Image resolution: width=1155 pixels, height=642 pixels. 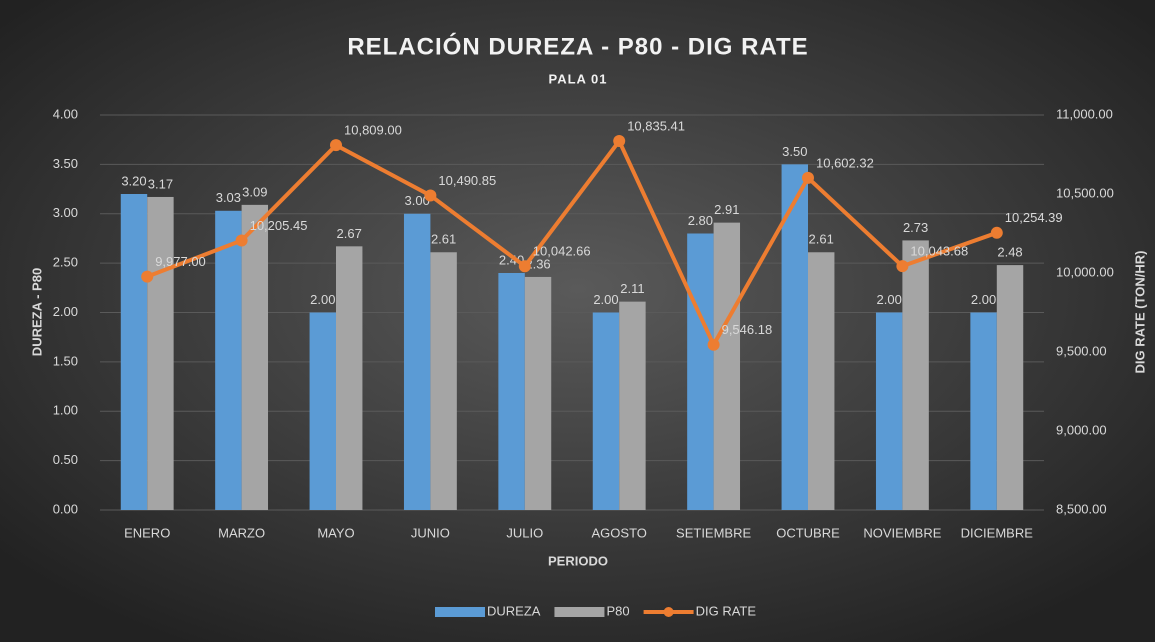 I want to click on x-tick-label: AGOSTO, so click(x=619, y=532).